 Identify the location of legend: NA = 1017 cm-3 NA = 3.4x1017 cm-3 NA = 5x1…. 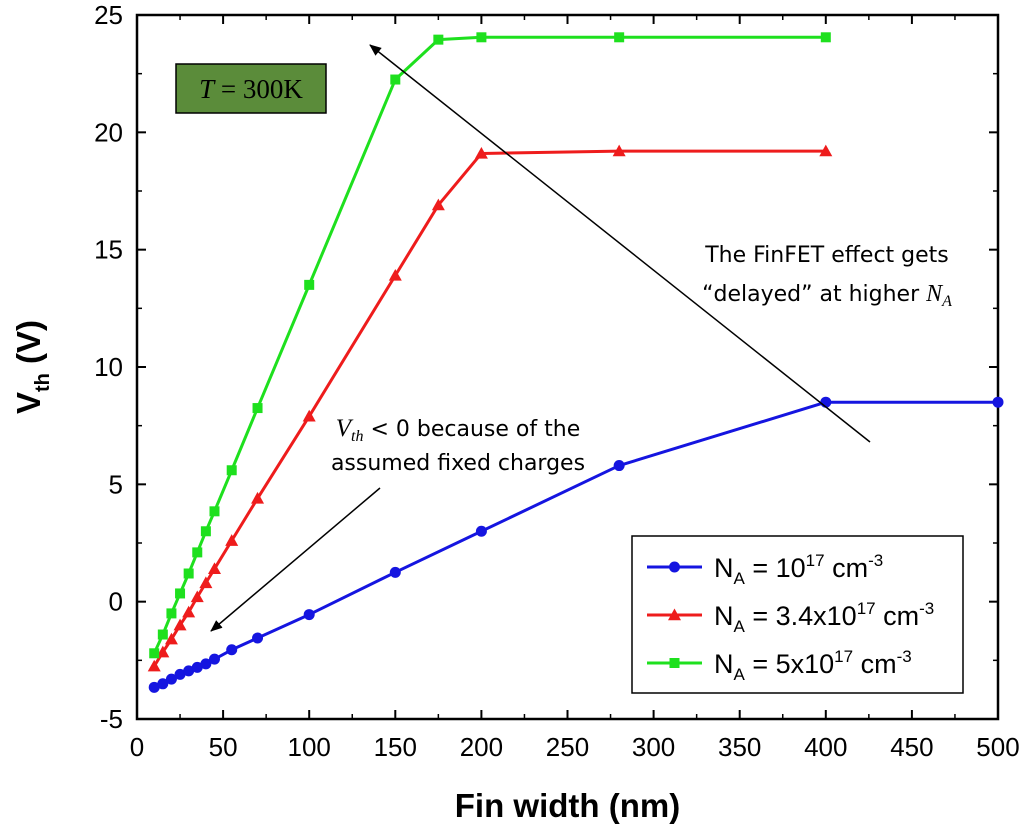
(797, 614).